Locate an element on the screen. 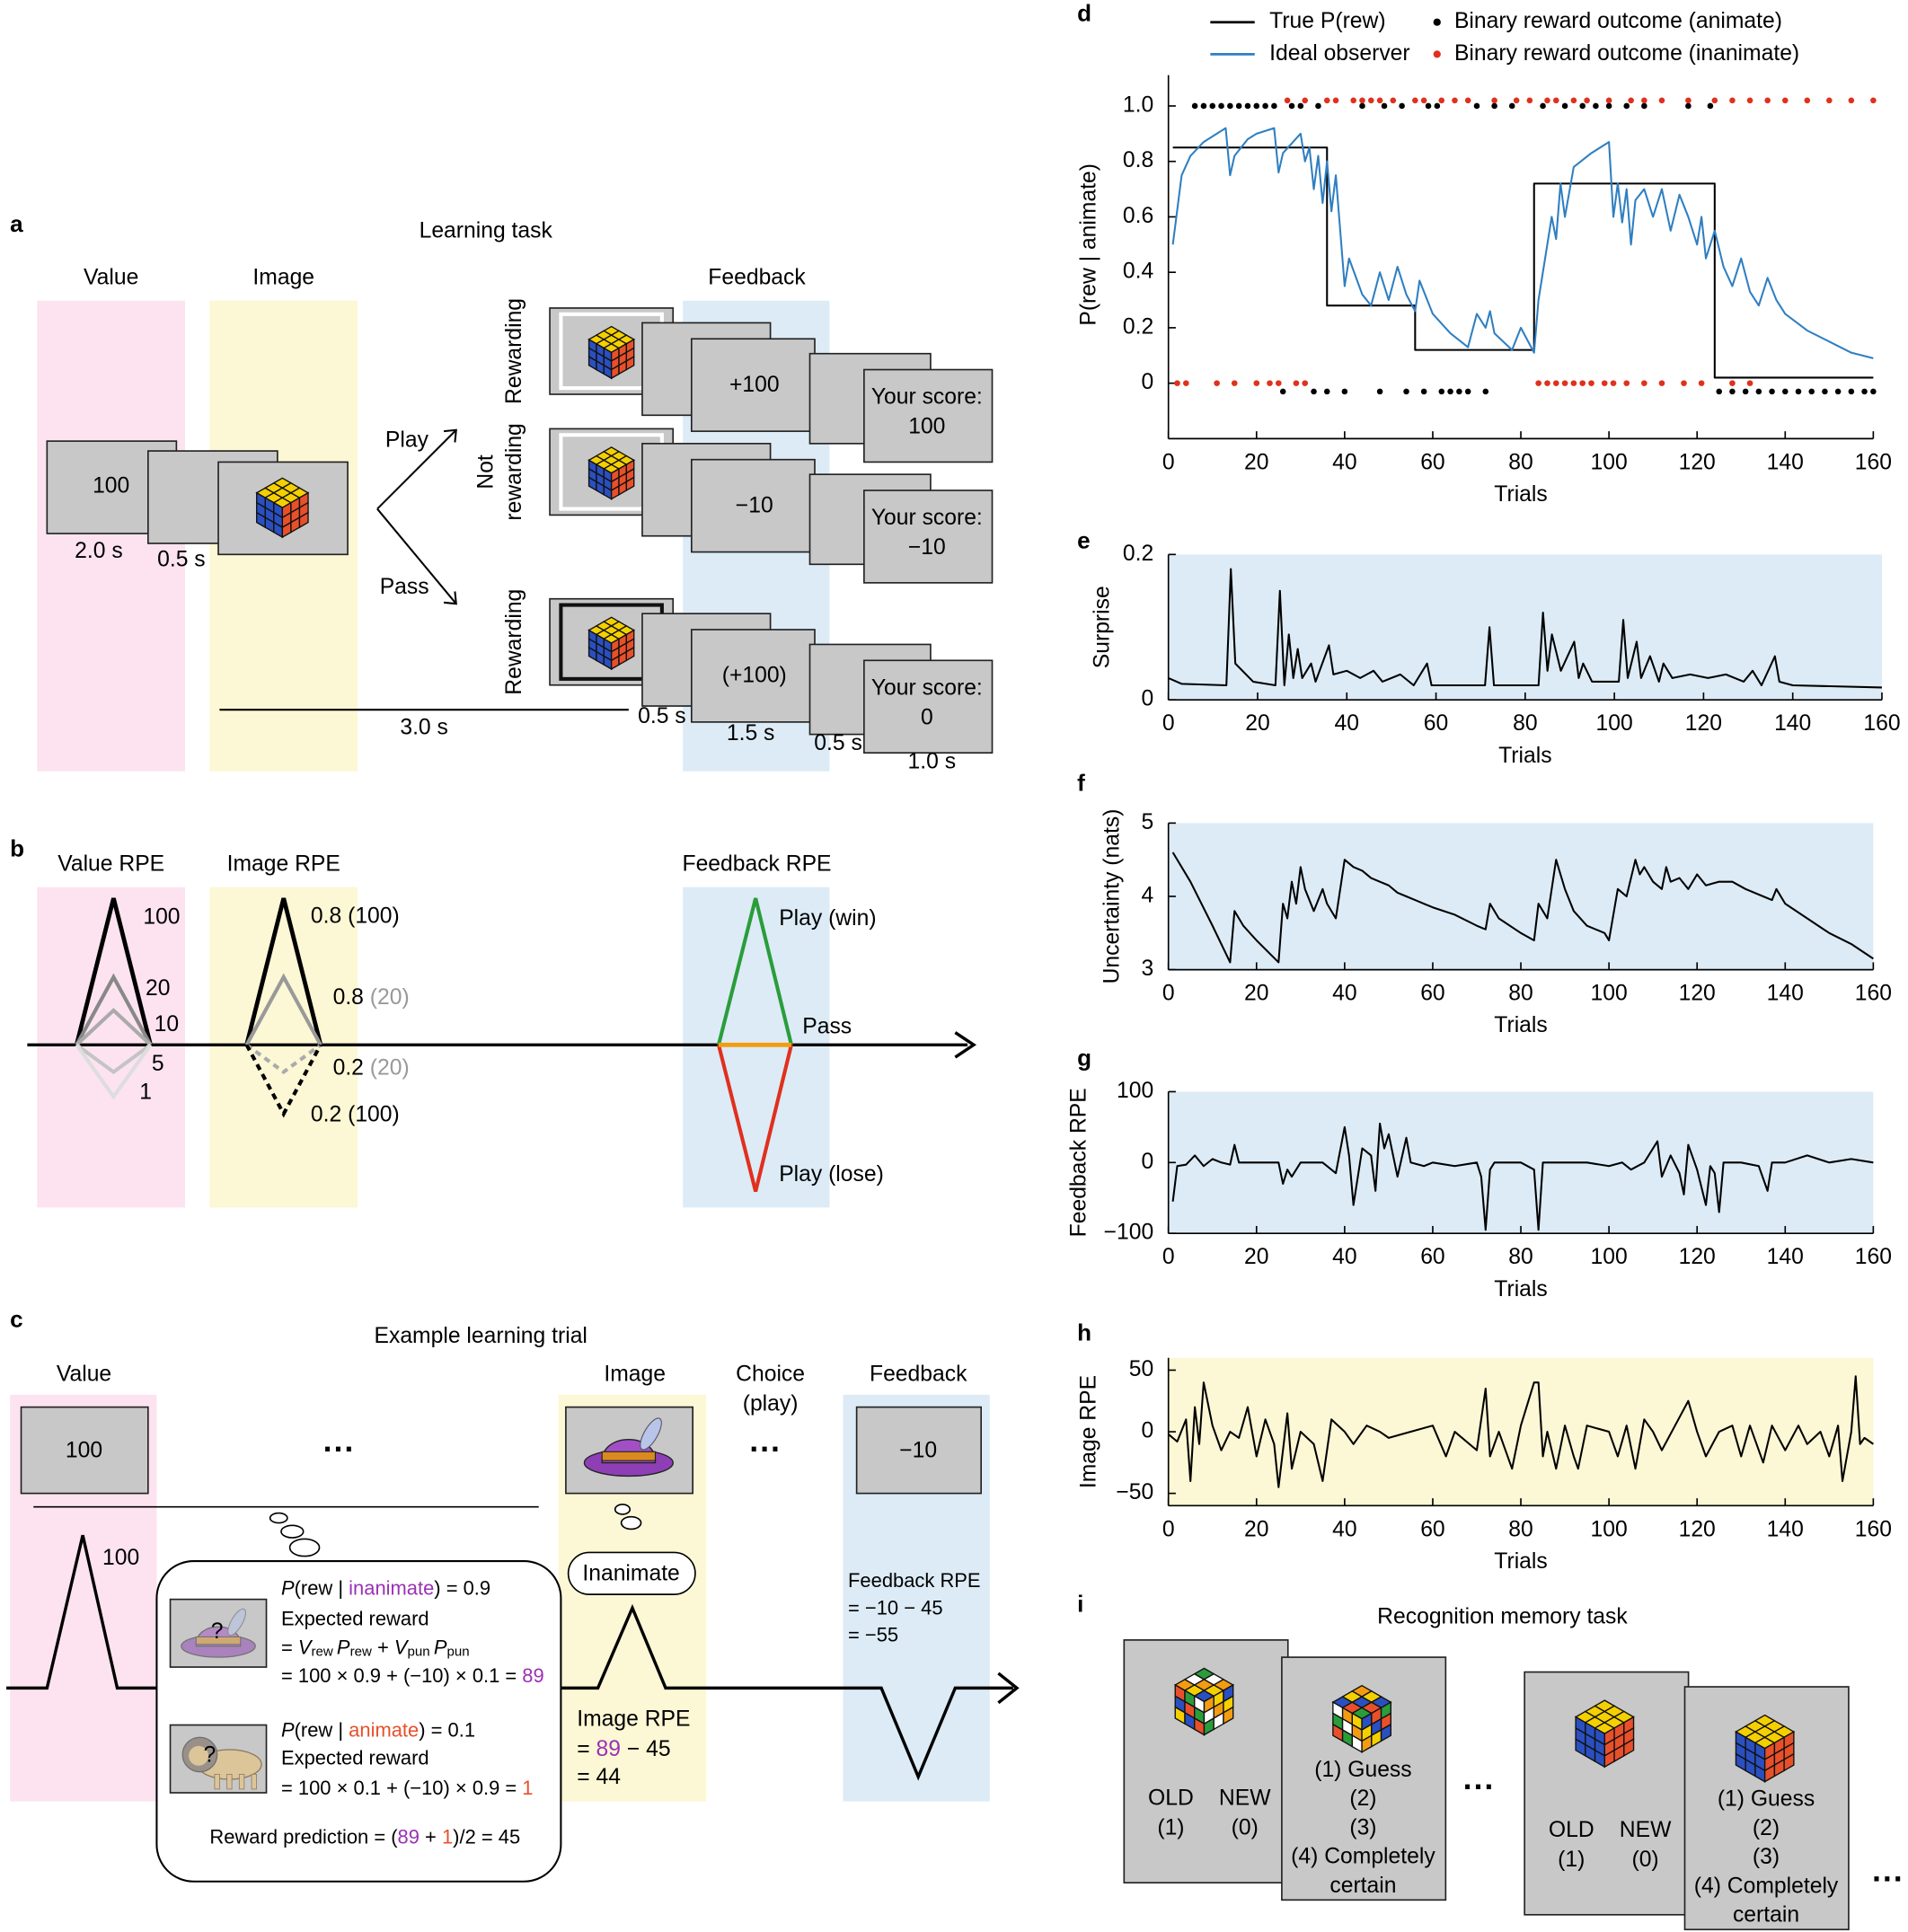  x-tick-label: 0 is located at coordinates (1168, 1529).